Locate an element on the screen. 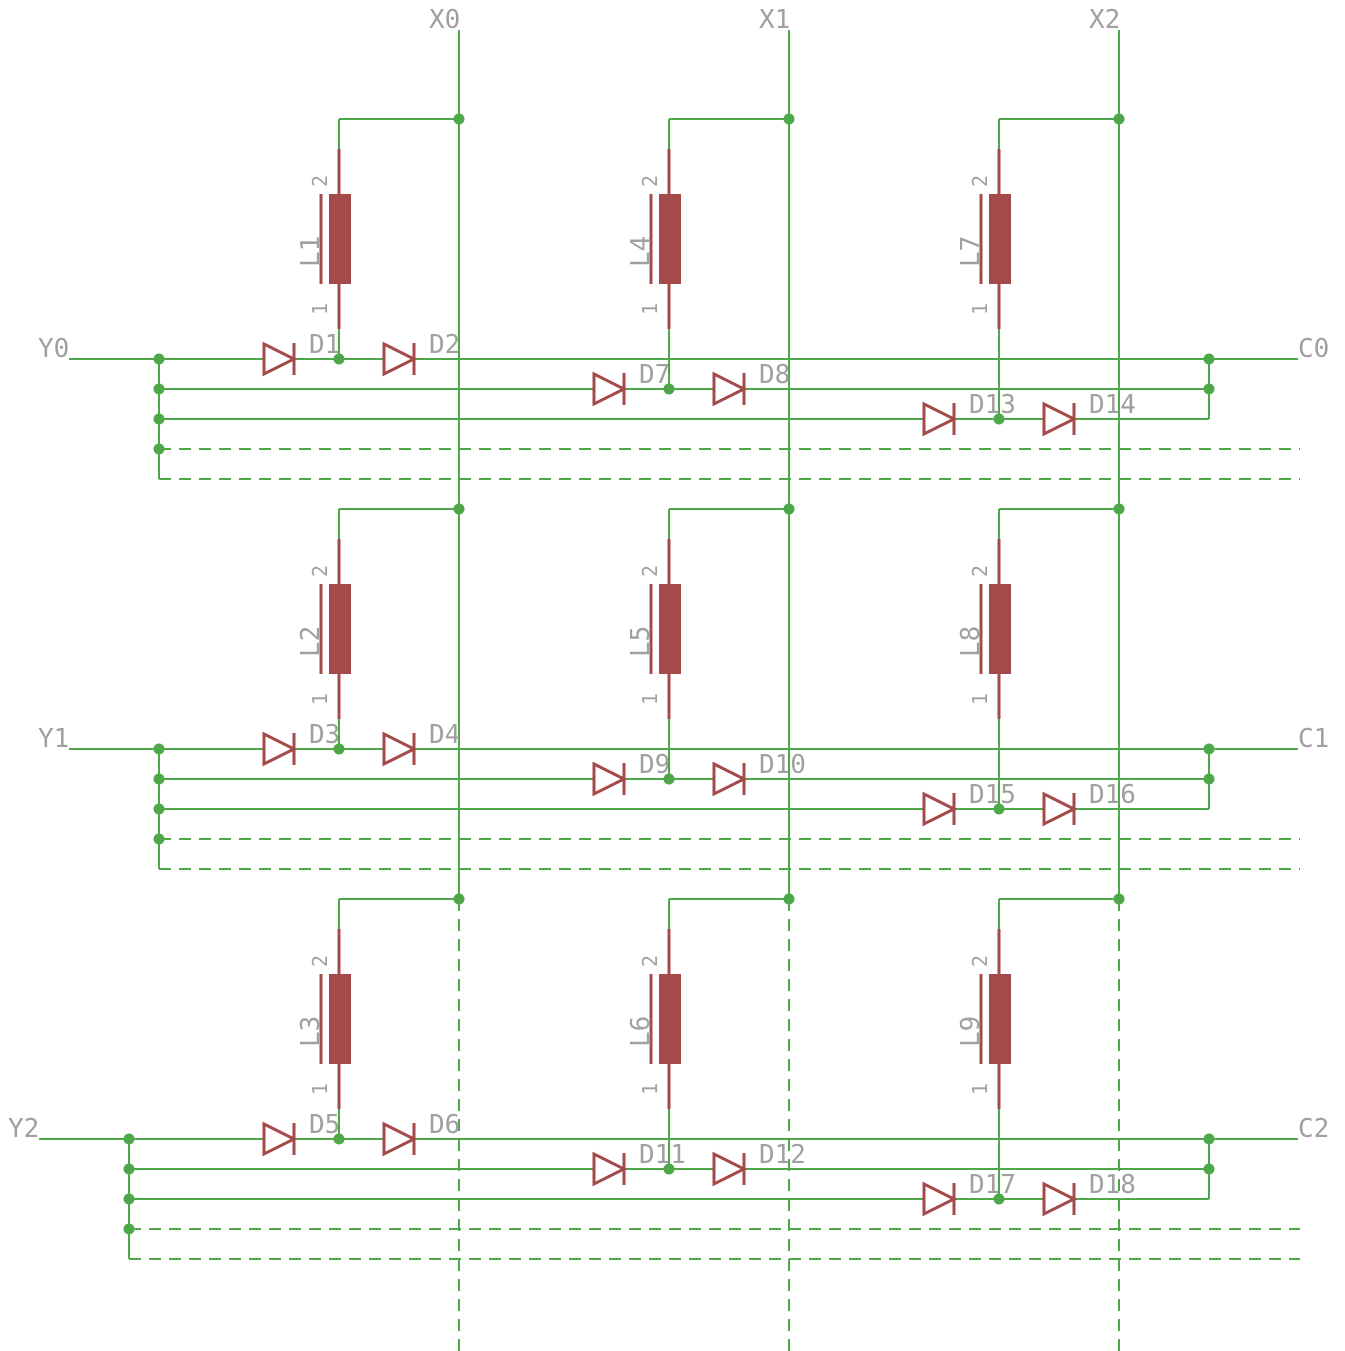  diode-label: D15 is located at coordinates (992, 795).